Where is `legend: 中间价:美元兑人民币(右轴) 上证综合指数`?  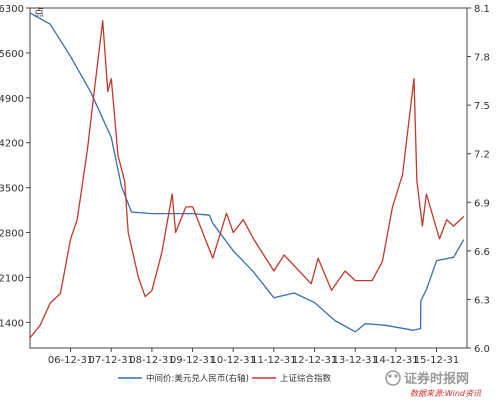
legend: 中间价:美元兑人民币(右轴) 上证综合指数 is located at coordinates (225, 378).